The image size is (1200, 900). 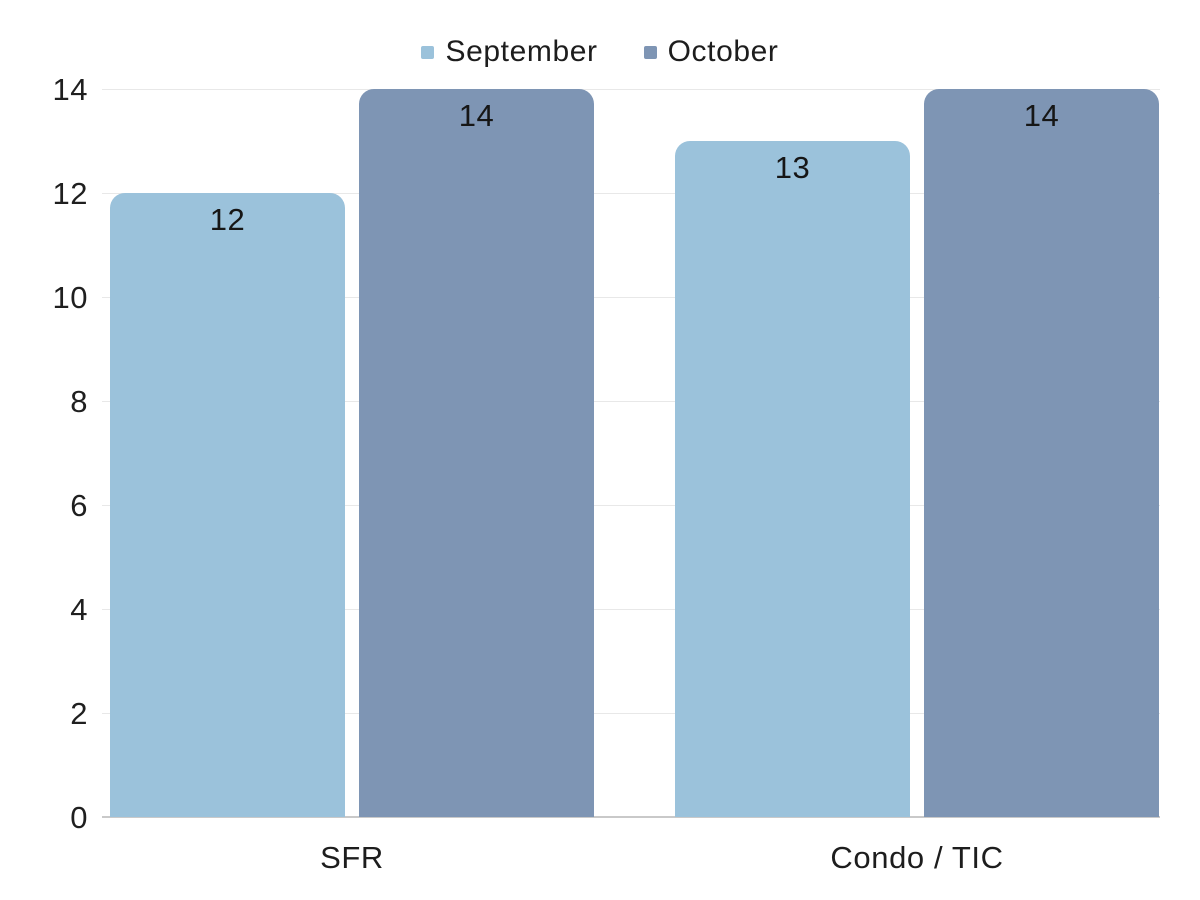 I want to click on legend-label: October, so click(x=723, y=51).